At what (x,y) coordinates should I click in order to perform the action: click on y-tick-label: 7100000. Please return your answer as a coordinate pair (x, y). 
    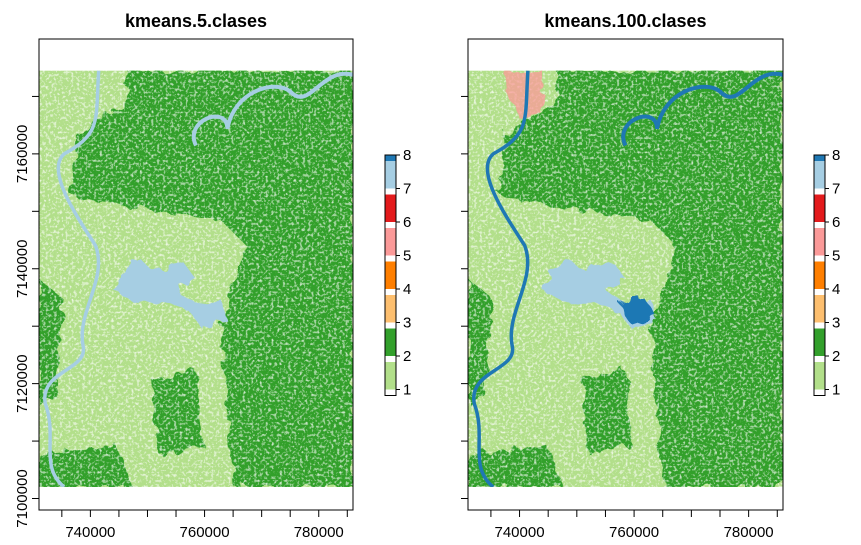
    Looking at the image, I should click on (22, 498).